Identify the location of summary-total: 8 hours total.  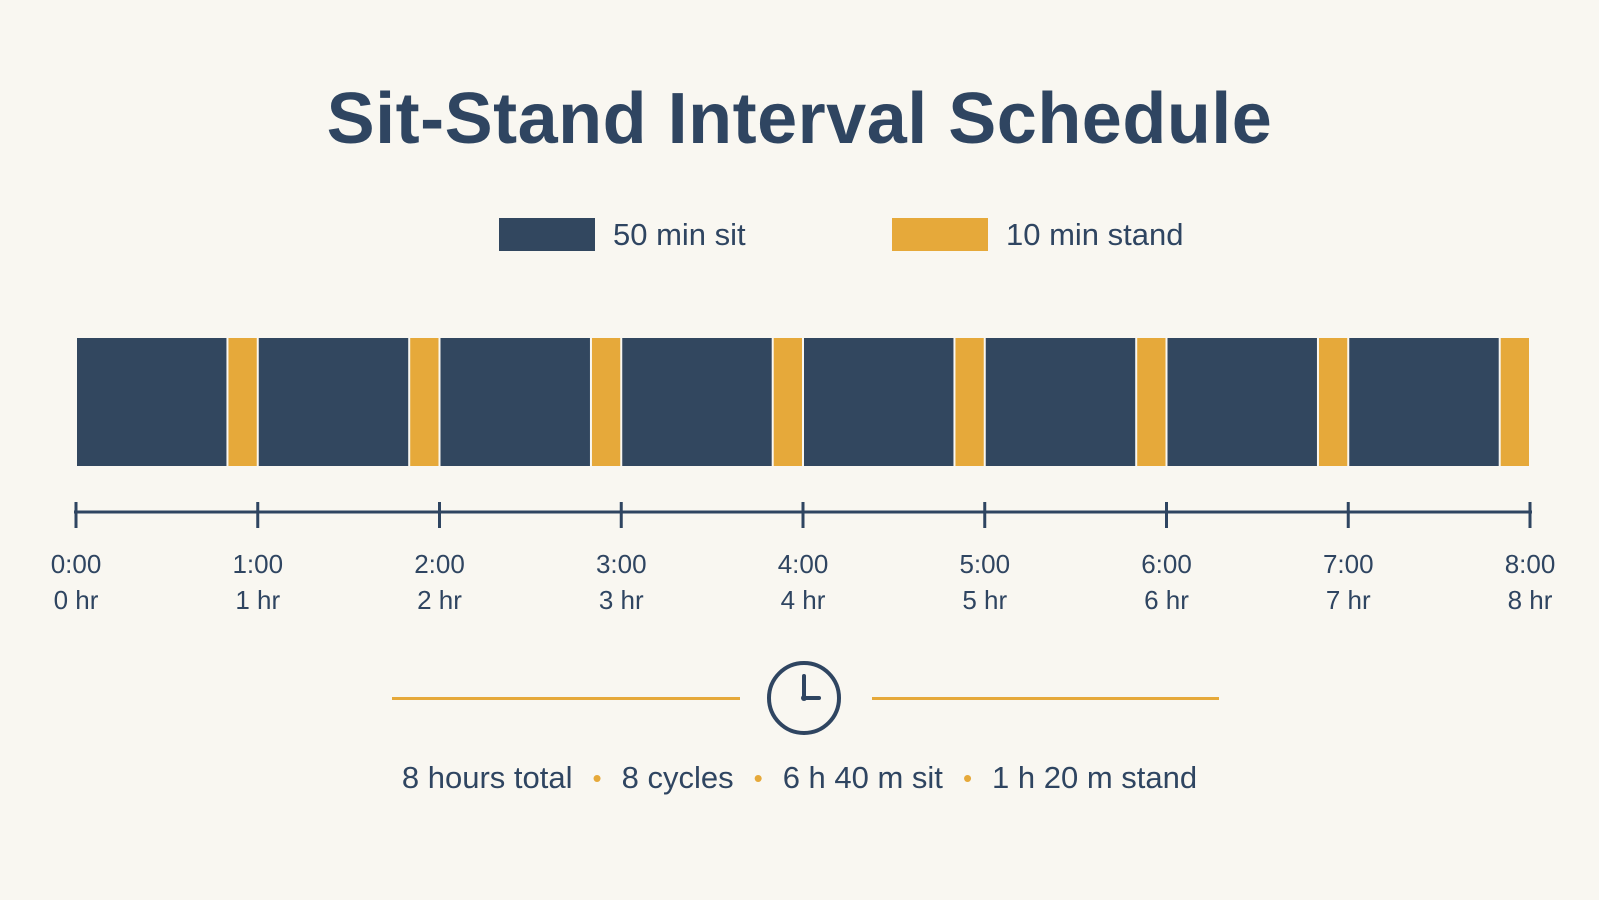
(487, 777).